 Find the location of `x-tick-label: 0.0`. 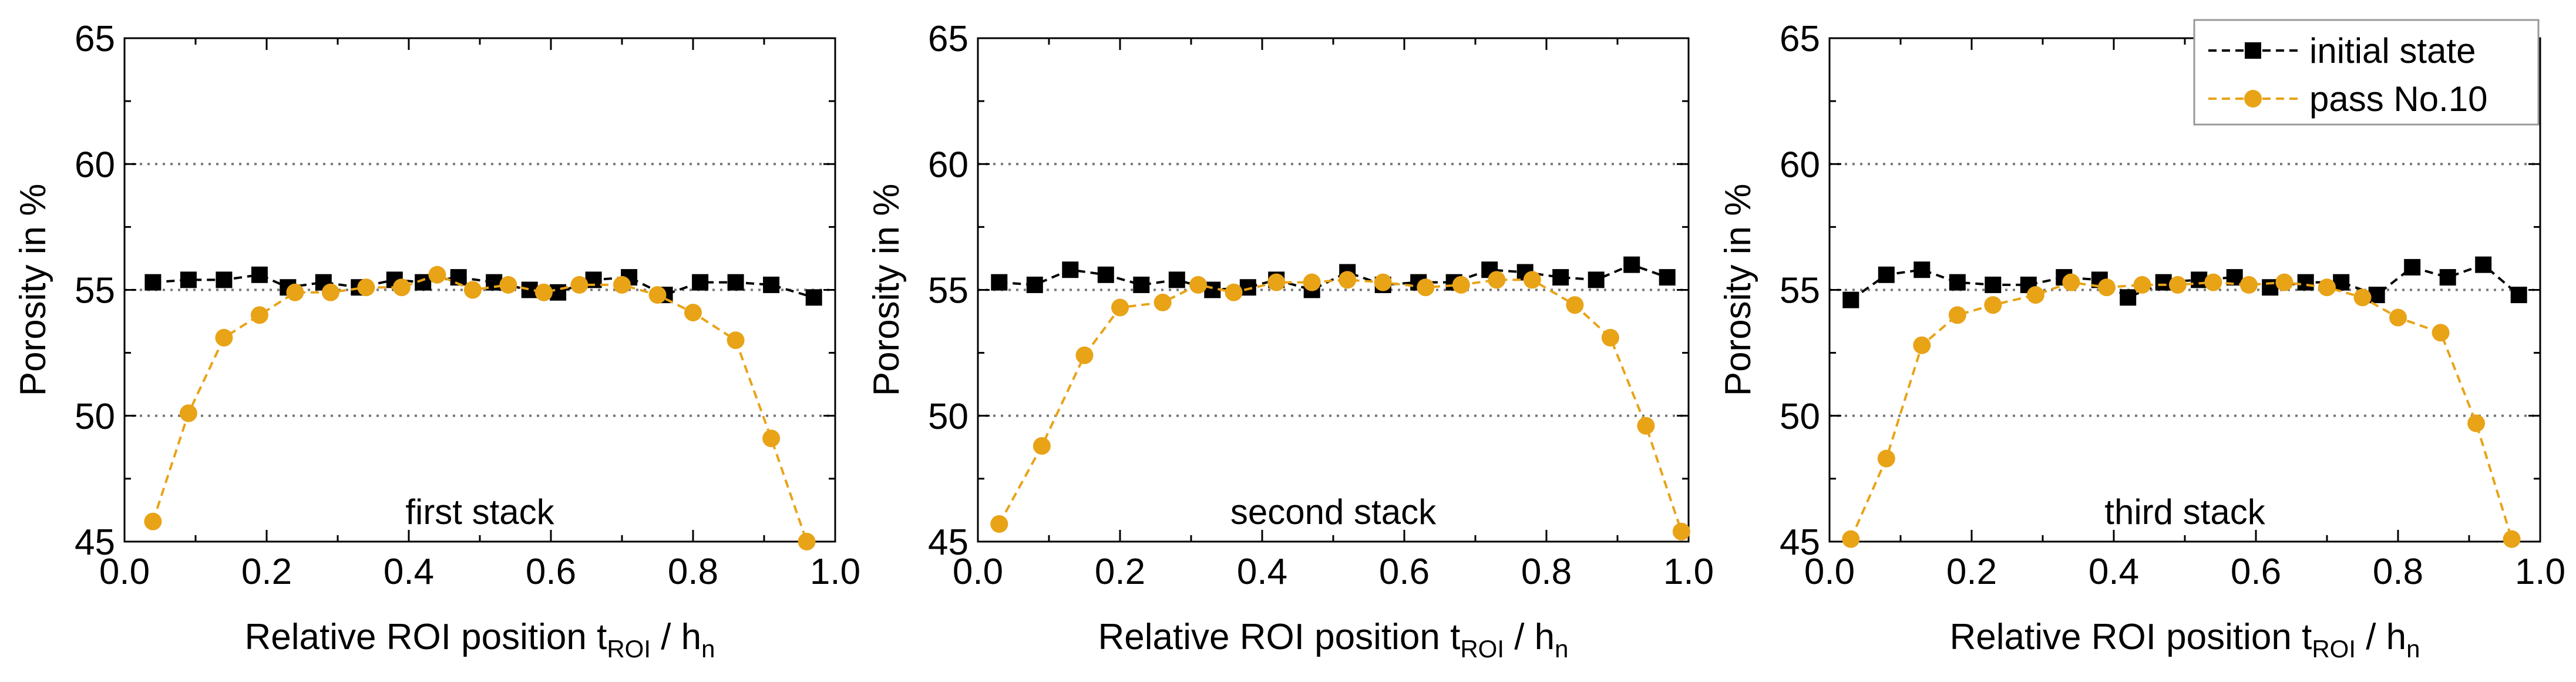

x-tick-label: 0.0 is located at coordinates (124, 572).